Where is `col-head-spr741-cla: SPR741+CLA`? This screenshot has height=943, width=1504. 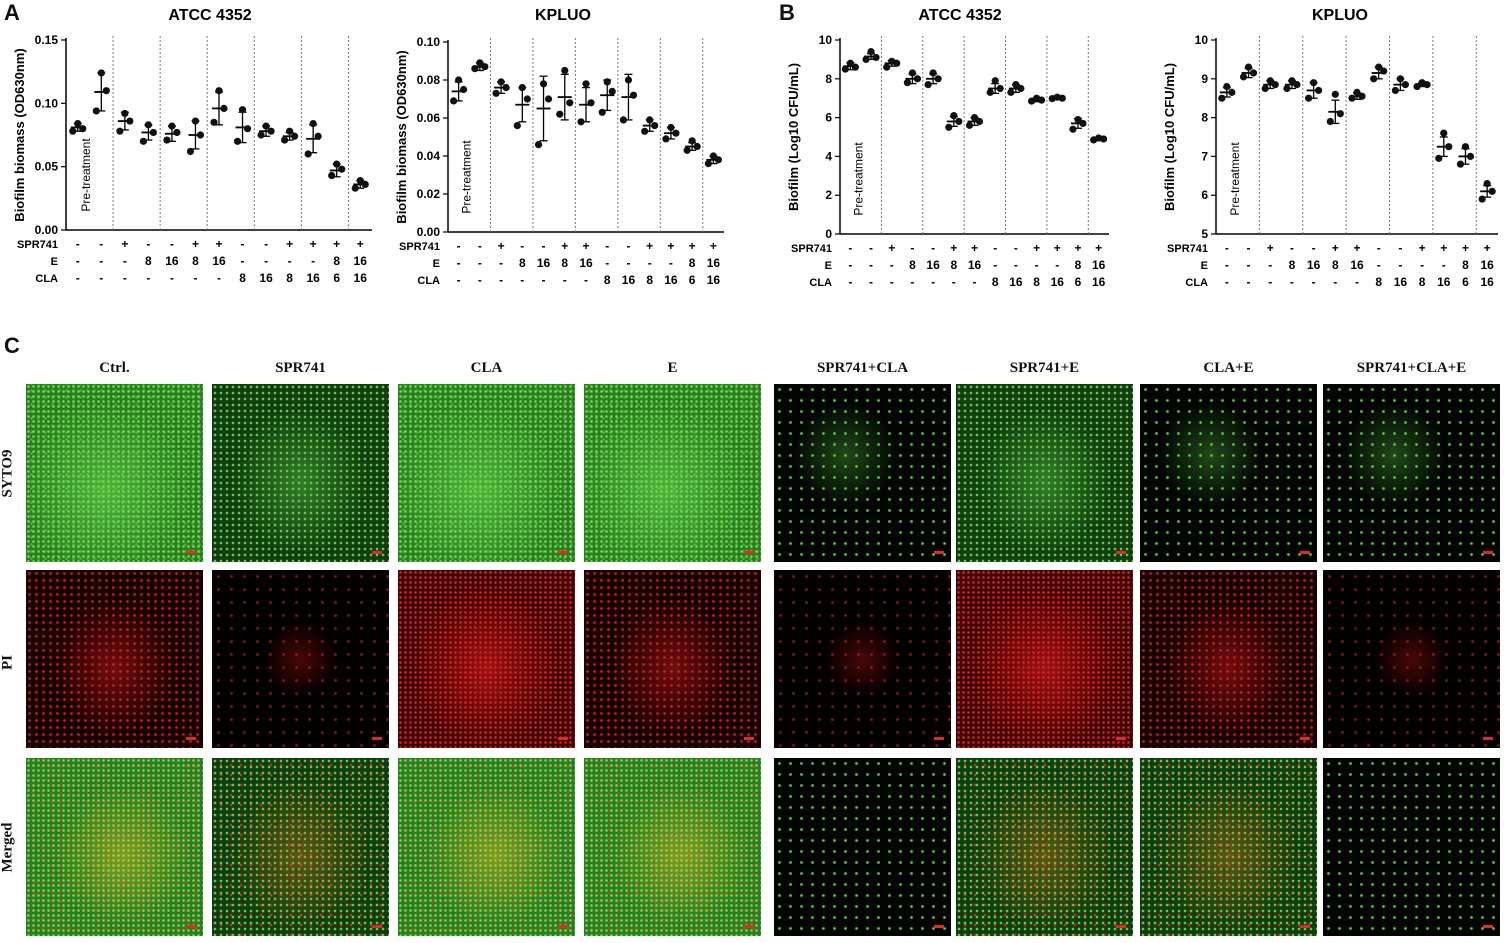
col-head-spr741-cla: SPR741+CLA is located at coordinates (862, 368).